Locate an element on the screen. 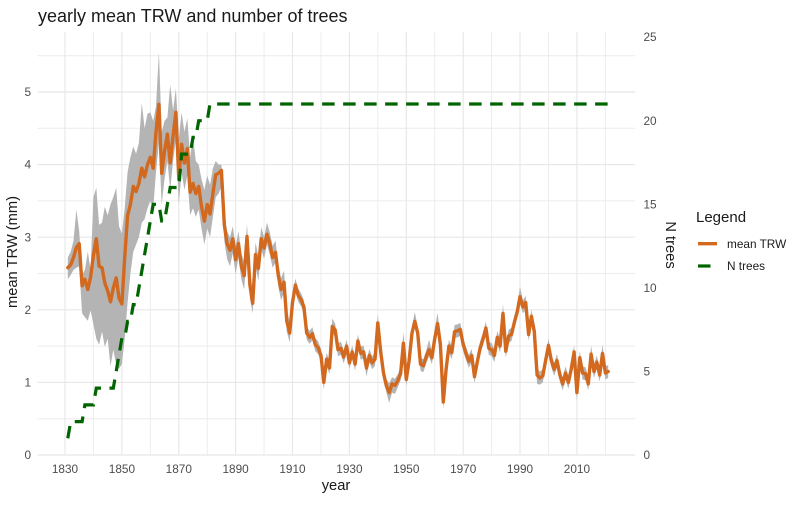  svg-text: year is located at coordinates (336, 486).